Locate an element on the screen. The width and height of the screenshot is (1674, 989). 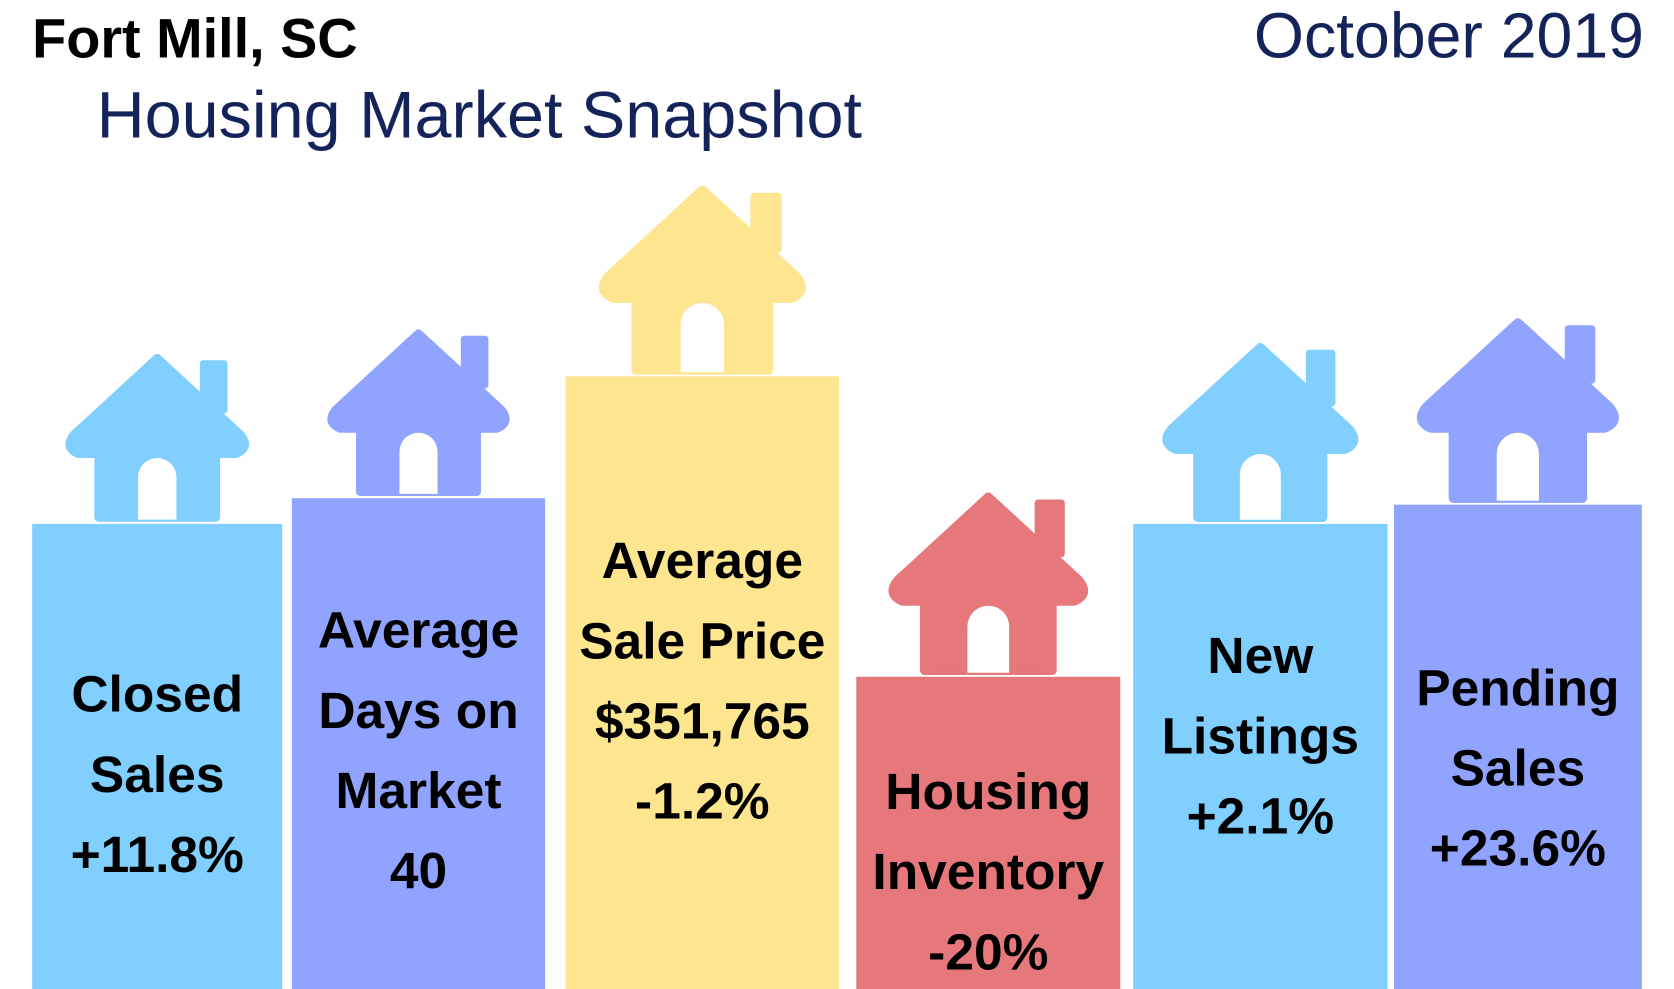
card-label: New is located at coordinates (1260, 655).